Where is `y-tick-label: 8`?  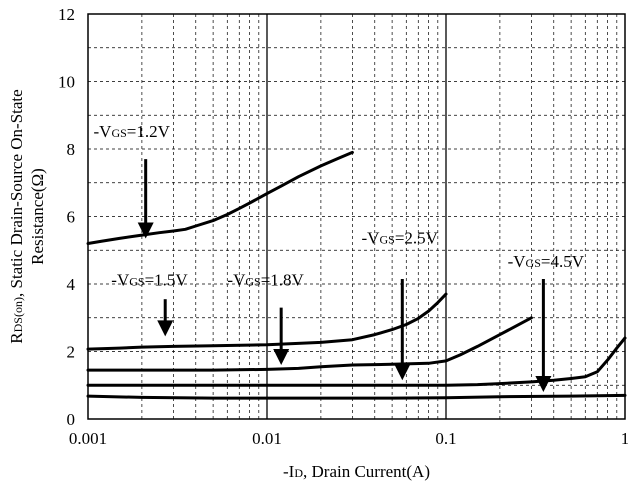
y-tick-label: 8 is located at coordinates (71, 149).